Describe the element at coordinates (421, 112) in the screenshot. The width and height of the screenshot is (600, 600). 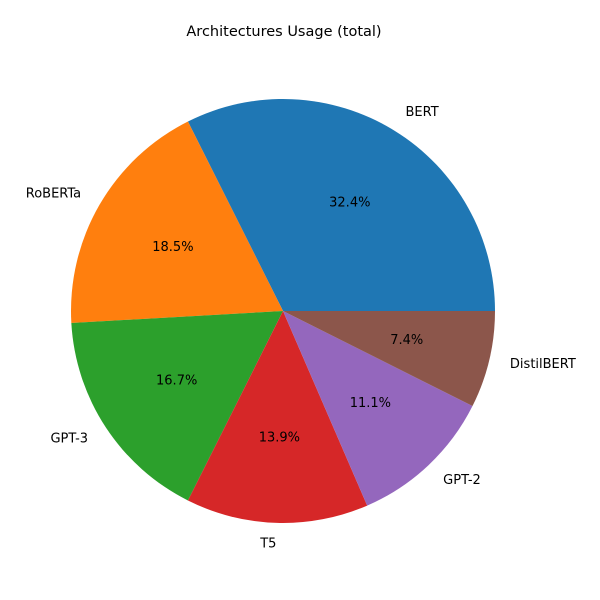
I see `pie-category-label: BERT` at that location.